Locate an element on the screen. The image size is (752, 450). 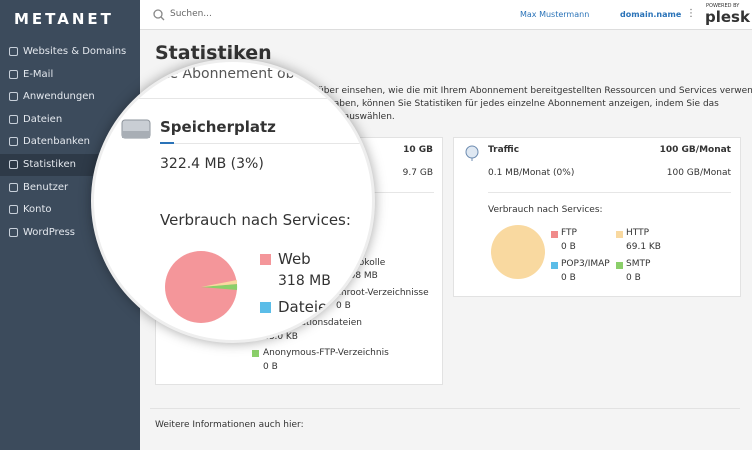
intro-line: Seite auswählen. is located at coordinates (356, 117).